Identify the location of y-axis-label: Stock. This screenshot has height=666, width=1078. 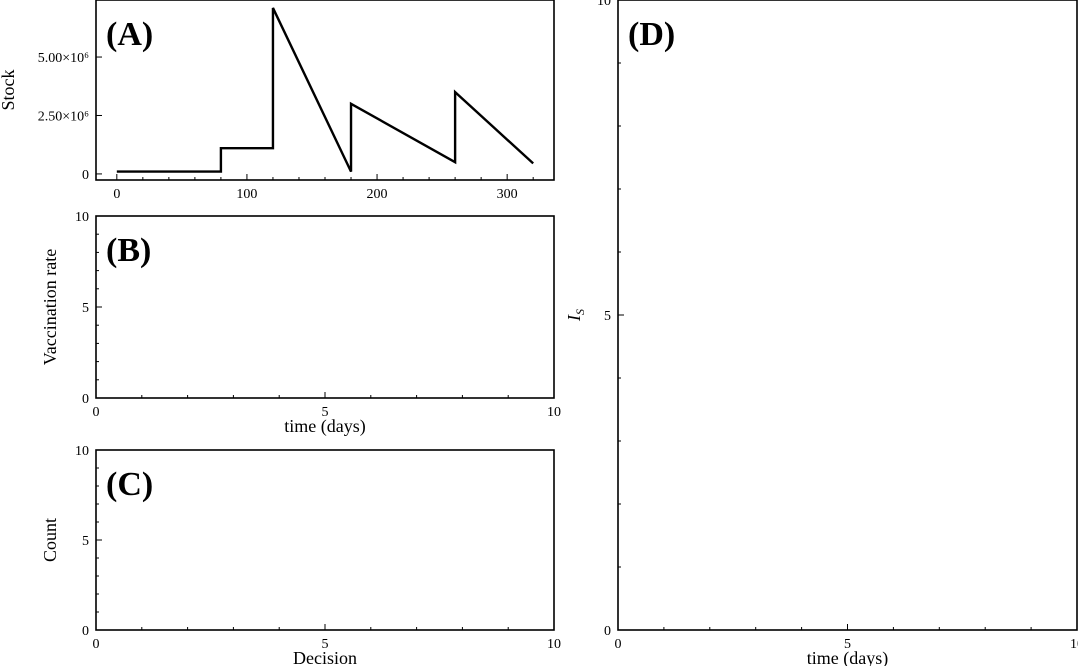
(9, 89).